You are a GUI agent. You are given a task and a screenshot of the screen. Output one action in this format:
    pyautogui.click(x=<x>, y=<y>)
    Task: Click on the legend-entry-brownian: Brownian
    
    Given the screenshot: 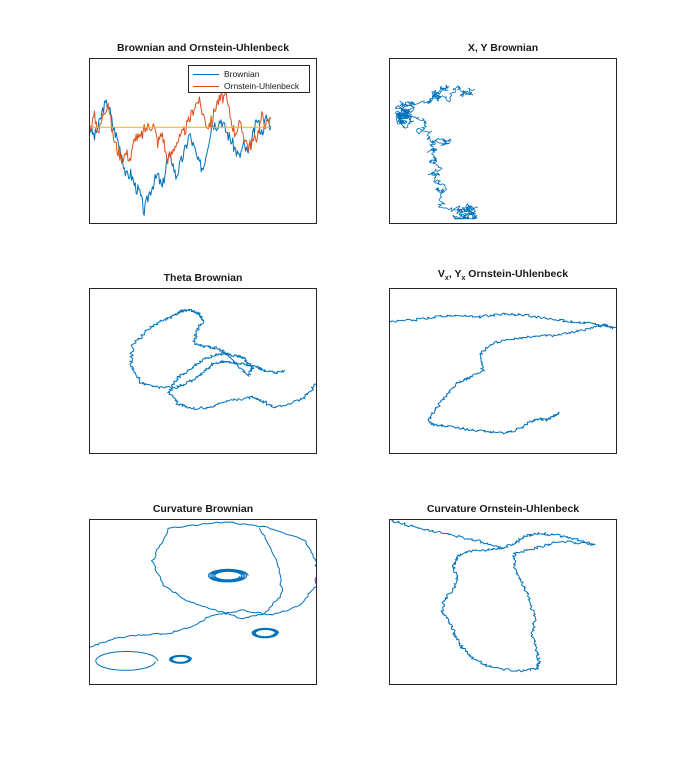 What is the action you would take?
    pyautogui.click(x=249, y=74)
    